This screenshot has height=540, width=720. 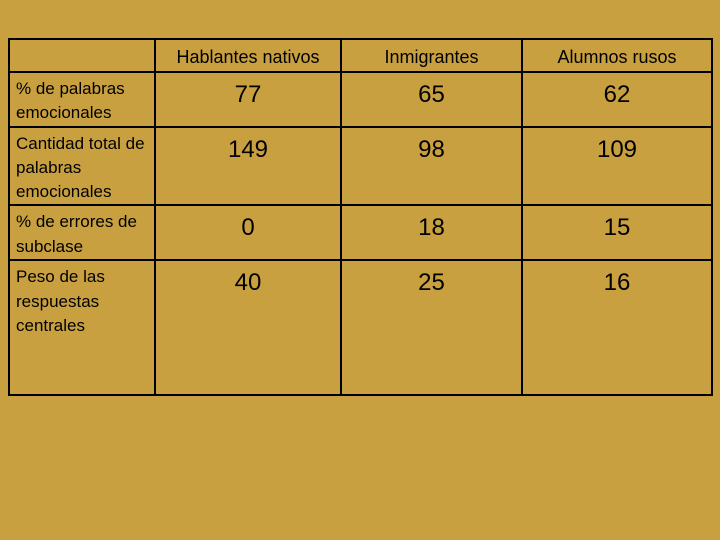 What do you see at coordinates (617, 166) in the screenshot?
I see `table-cell: 109` at bounding box center [617, 166].